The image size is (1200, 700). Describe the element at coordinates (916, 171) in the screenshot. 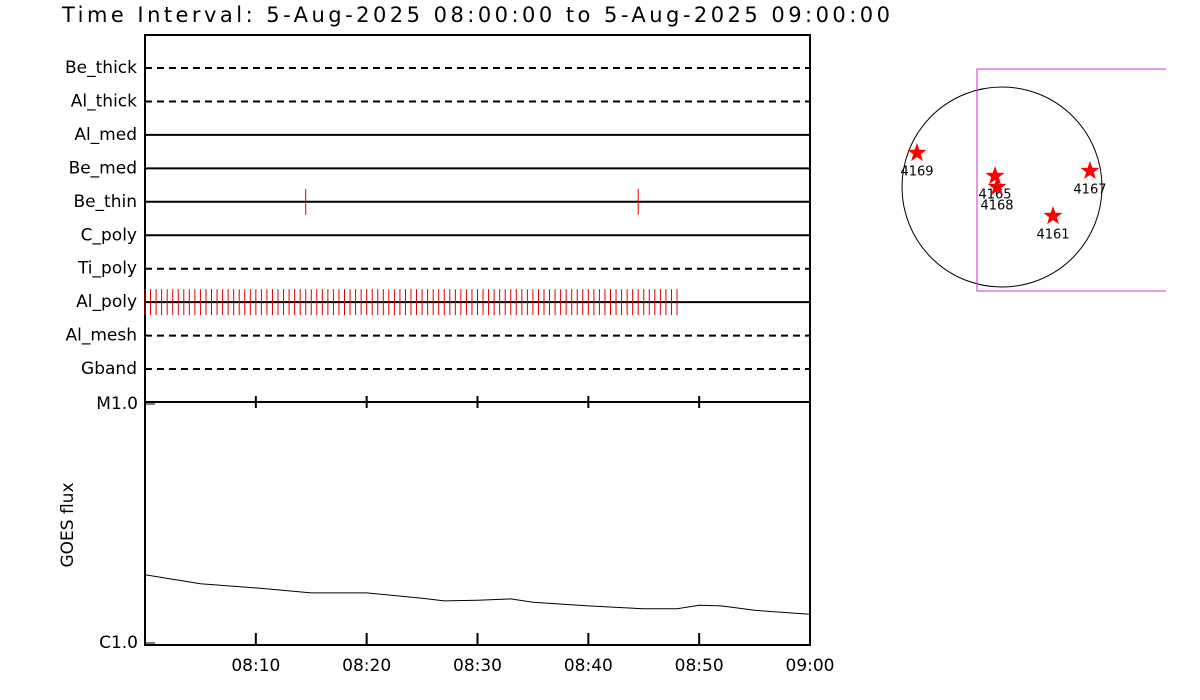

I see `region-label: 4169` at that location.